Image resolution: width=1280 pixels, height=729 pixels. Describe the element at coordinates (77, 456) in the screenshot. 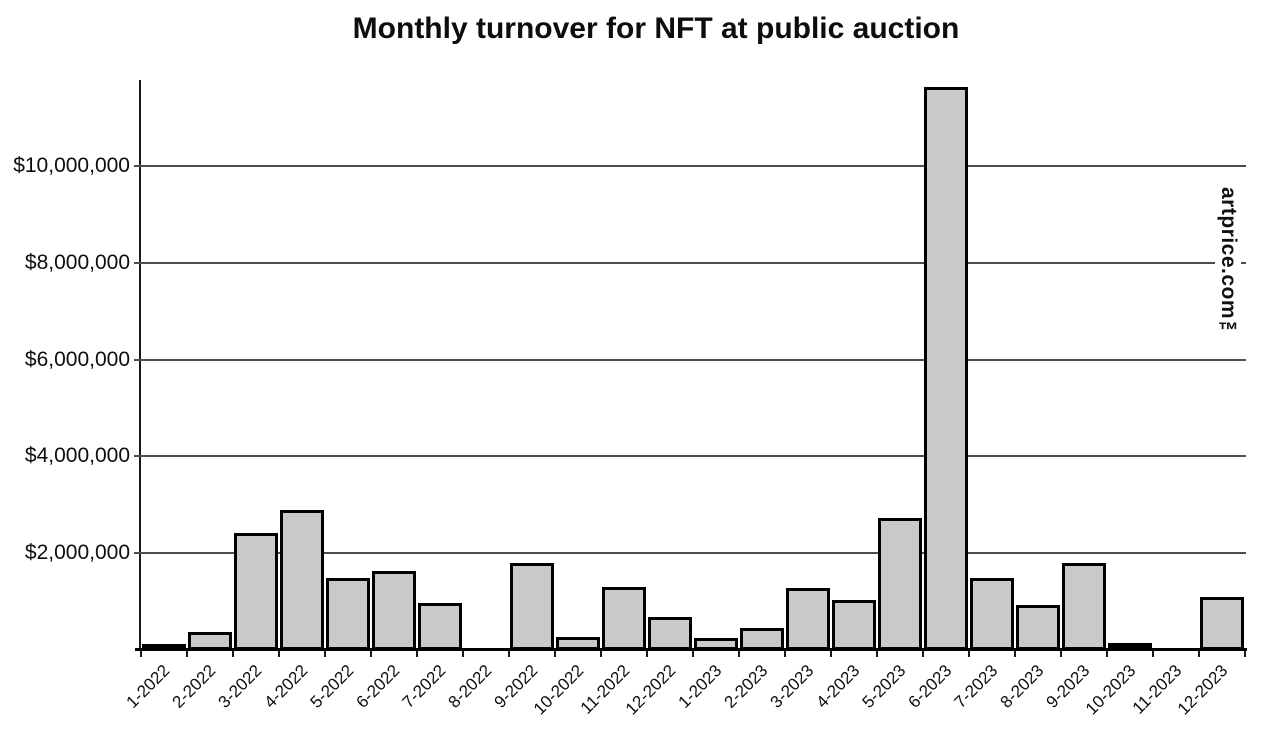

I see `y-axis-tick-label: $4,000,000` at that location.